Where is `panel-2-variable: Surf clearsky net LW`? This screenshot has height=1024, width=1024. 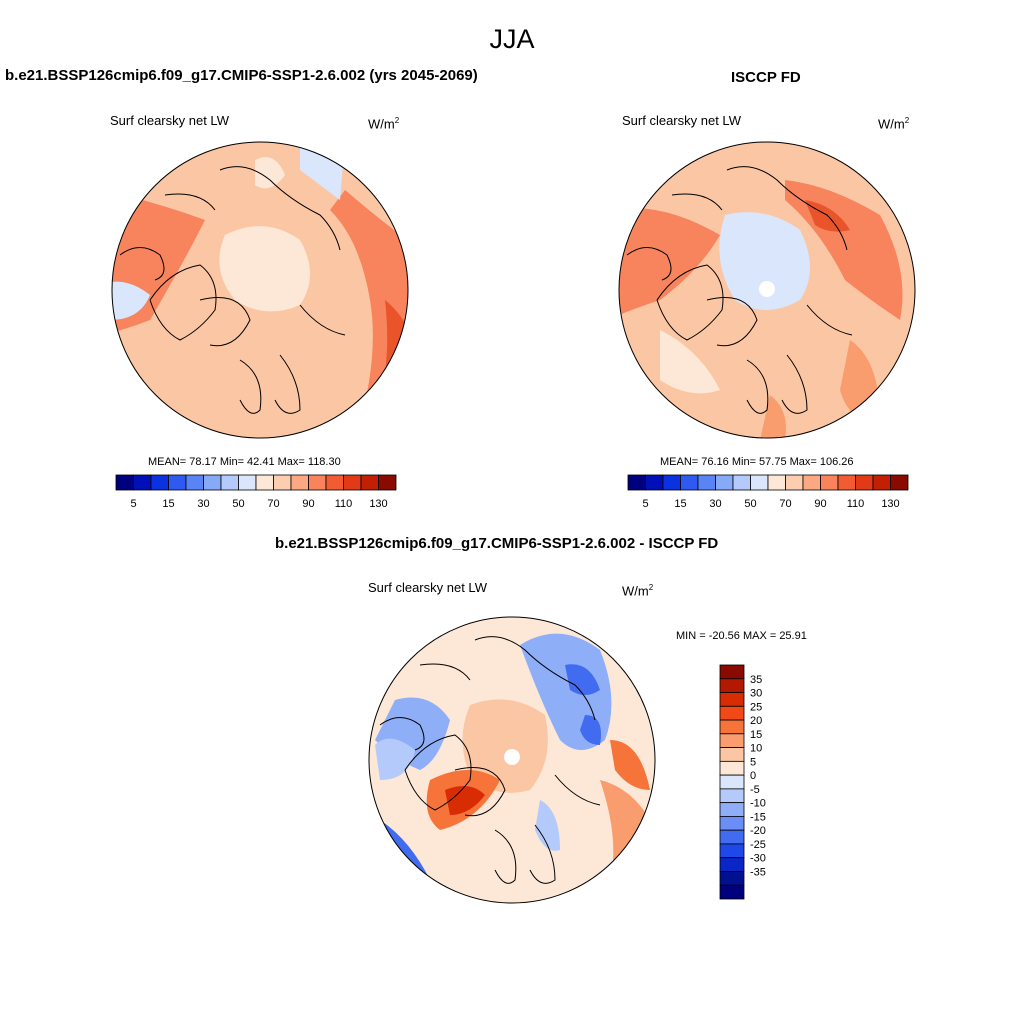
panel-2-variable: Surf clearsky net LW is located at coordinates (681, 120).